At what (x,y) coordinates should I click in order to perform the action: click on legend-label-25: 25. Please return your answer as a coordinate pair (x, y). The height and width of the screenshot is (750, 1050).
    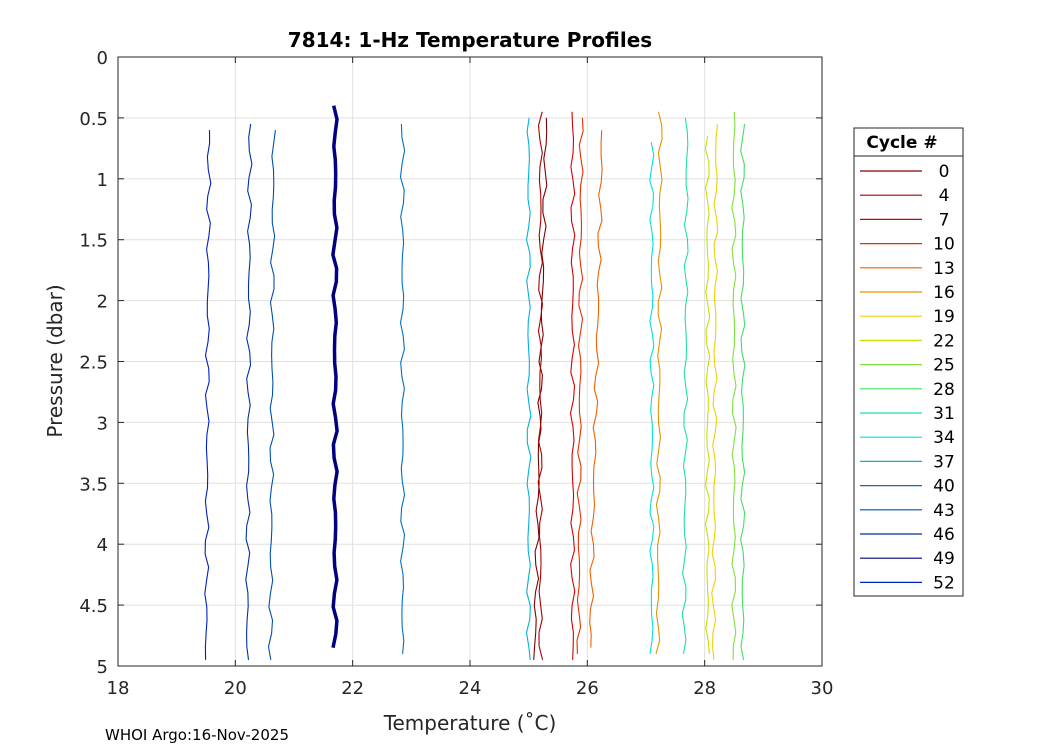
    Looking at the image, I should click on (944, 366).